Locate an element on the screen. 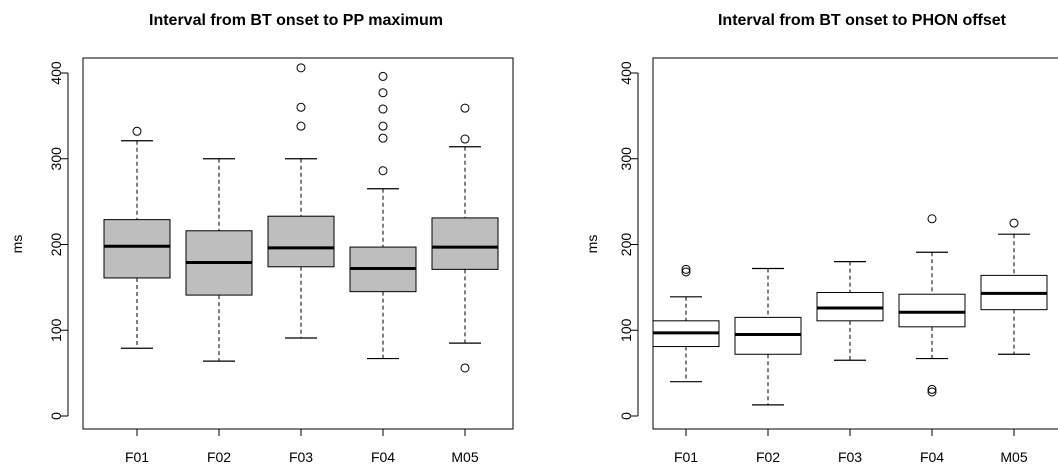 This screenshot has width=1058, height=472. chart-title: Interval from BT onset to PHON offset is located at coordinates (862, 20).